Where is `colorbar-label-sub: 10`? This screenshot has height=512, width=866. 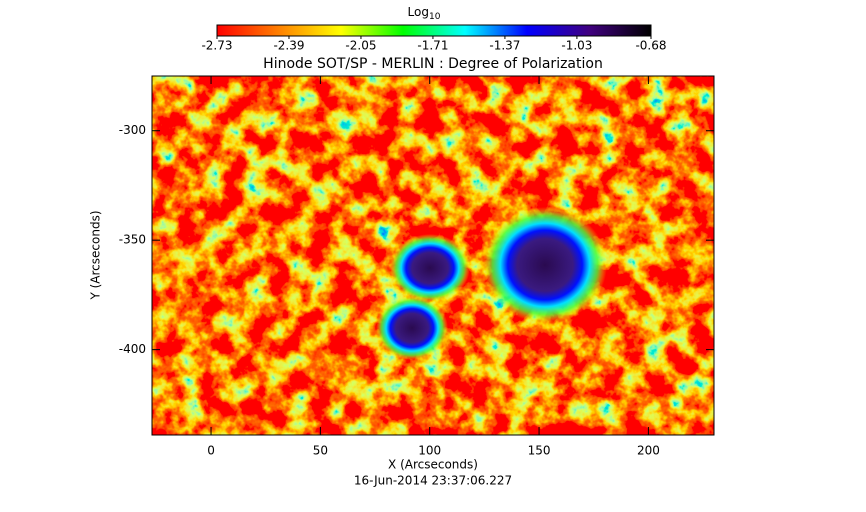 colorbar-label-sub: 10 is located at coordinates (435, 17).